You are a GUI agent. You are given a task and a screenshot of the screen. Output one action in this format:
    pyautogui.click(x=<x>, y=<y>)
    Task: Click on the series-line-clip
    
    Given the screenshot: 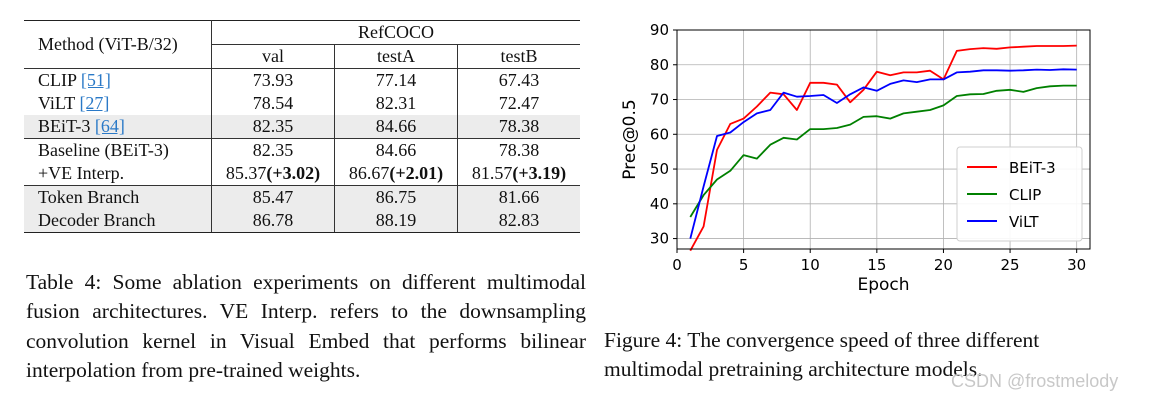 What is the action you would take?
    pyautogui.click(x=883, y=151)
    